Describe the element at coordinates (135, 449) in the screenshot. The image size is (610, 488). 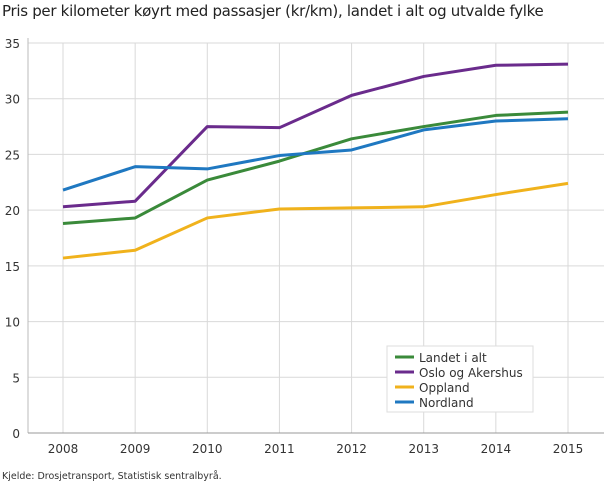
I see `x-tick-label: 2009` at that location.